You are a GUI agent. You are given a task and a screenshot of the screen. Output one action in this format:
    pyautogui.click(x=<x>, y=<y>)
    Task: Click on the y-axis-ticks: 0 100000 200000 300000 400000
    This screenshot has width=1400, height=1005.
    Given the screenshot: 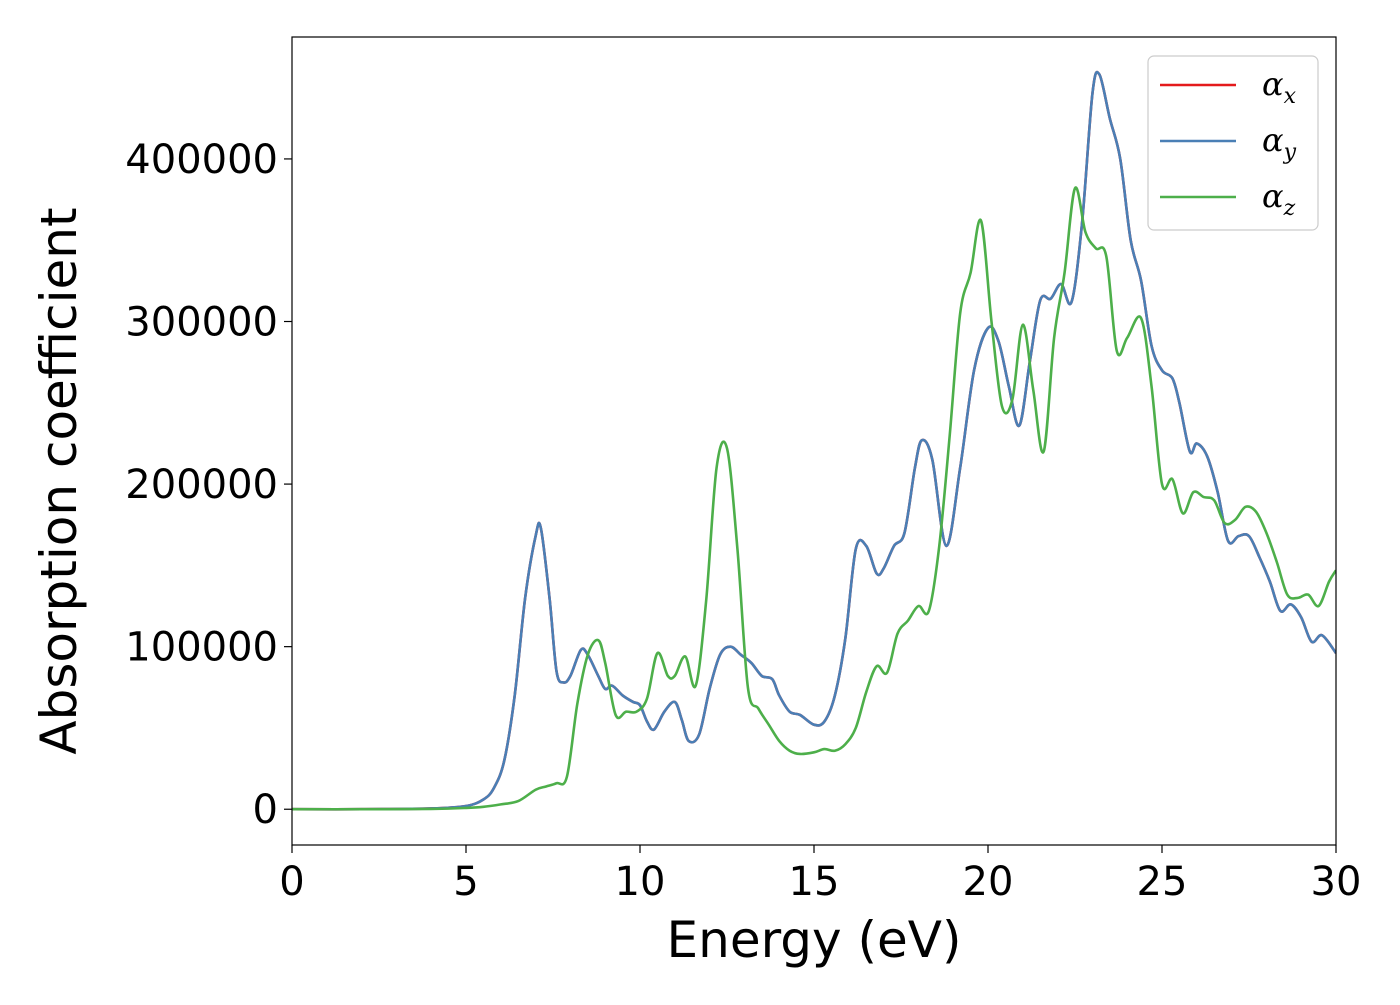 What is the action you would take?
    pyautogui.click(x=208, y=485)
    